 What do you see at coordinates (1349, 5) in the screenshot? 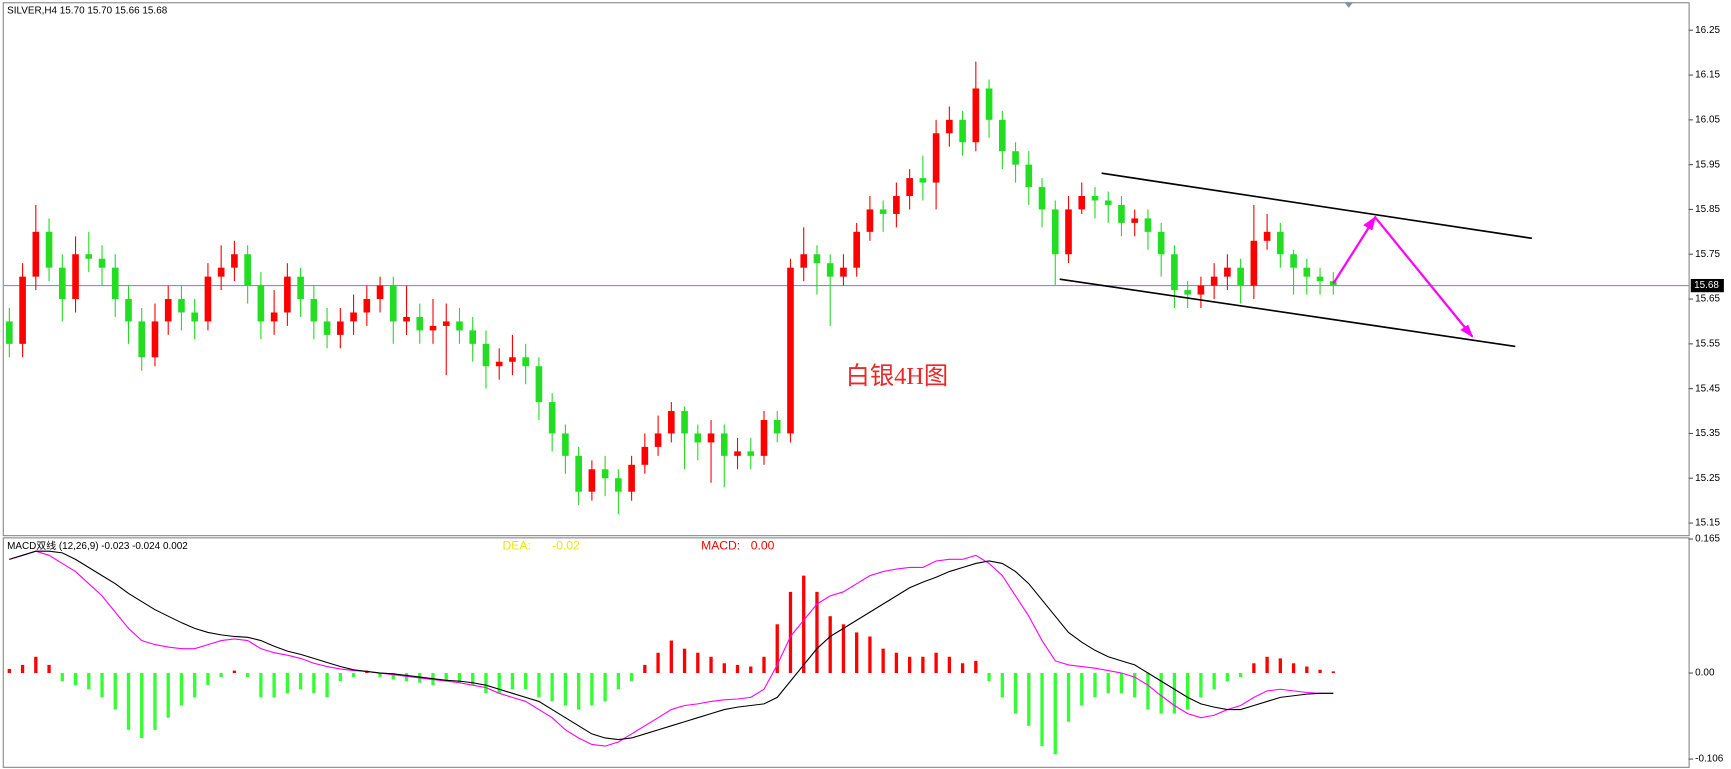
I see `scroll-marker` at bounding box center [1349, 5].